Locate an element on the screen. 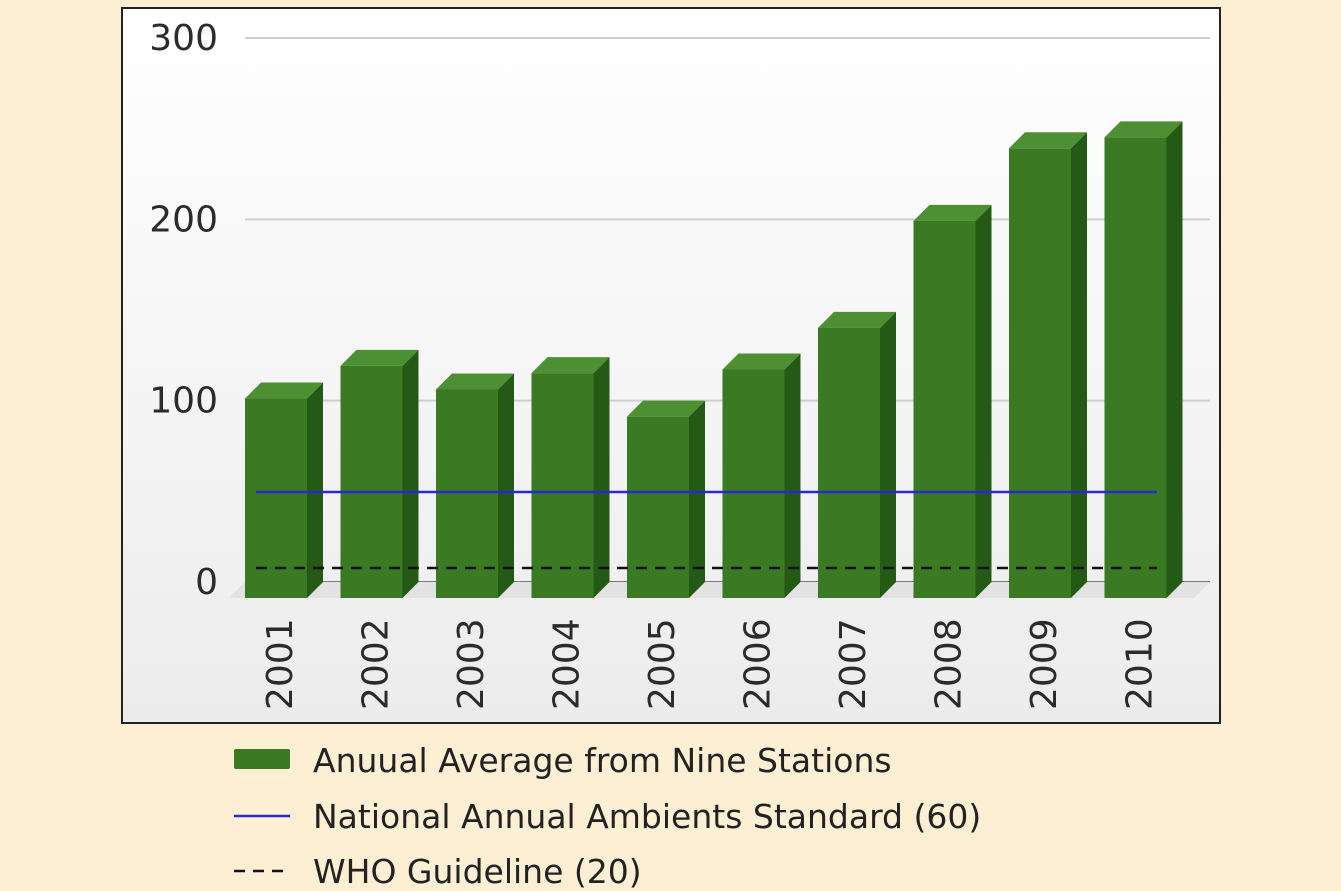 The width and height of the screenshot is (1341, 891). legend-item: National Annual Ambients Standard (60) is located at coordinates (607, 816).